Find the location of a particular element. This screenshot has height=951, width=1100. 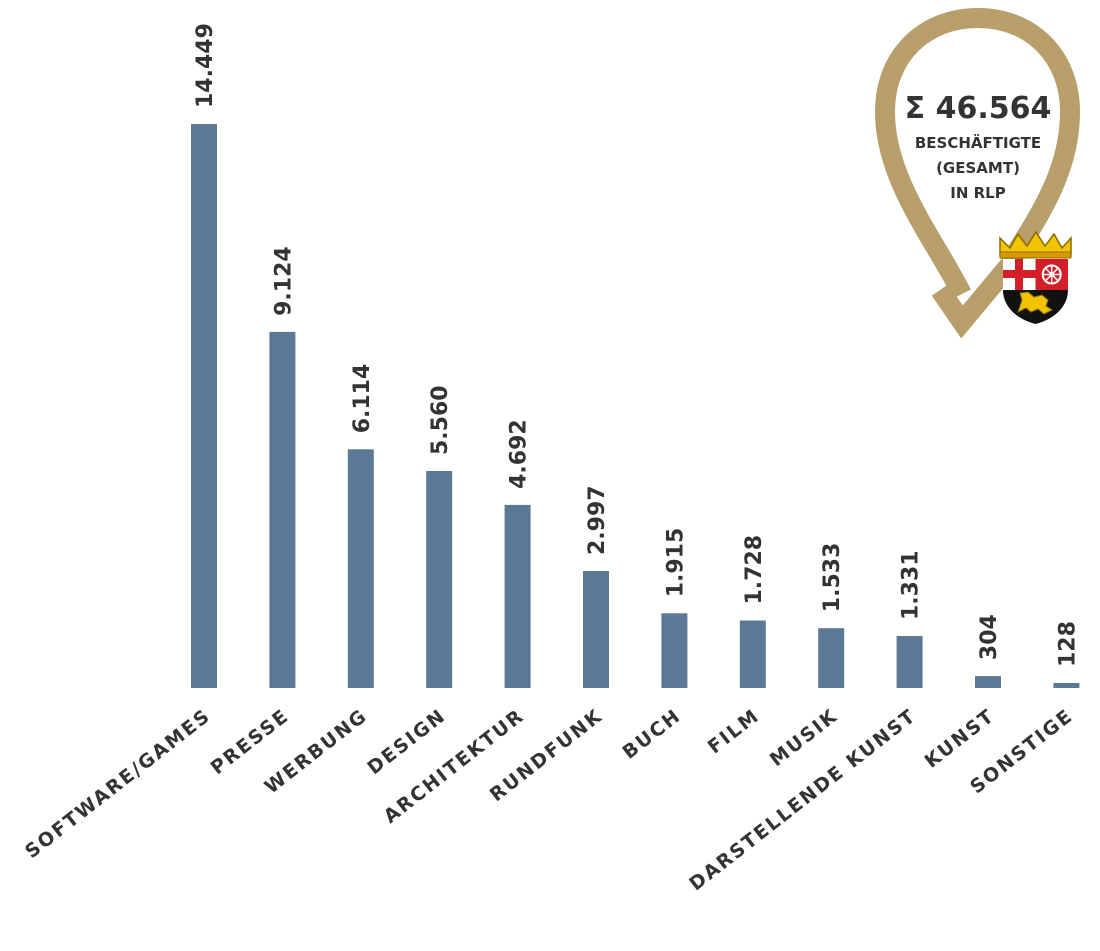

value-label: 1.728 is located at coordinates (754, 570).